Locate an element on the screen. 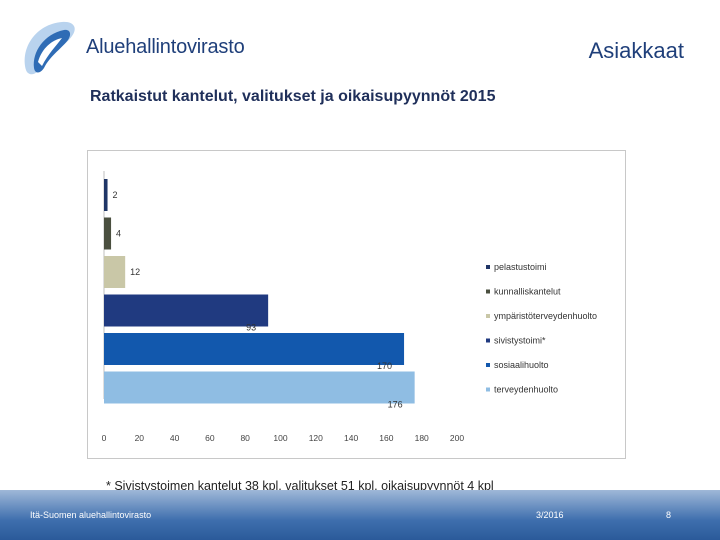  footer-band is located at coordinates (360, 515).